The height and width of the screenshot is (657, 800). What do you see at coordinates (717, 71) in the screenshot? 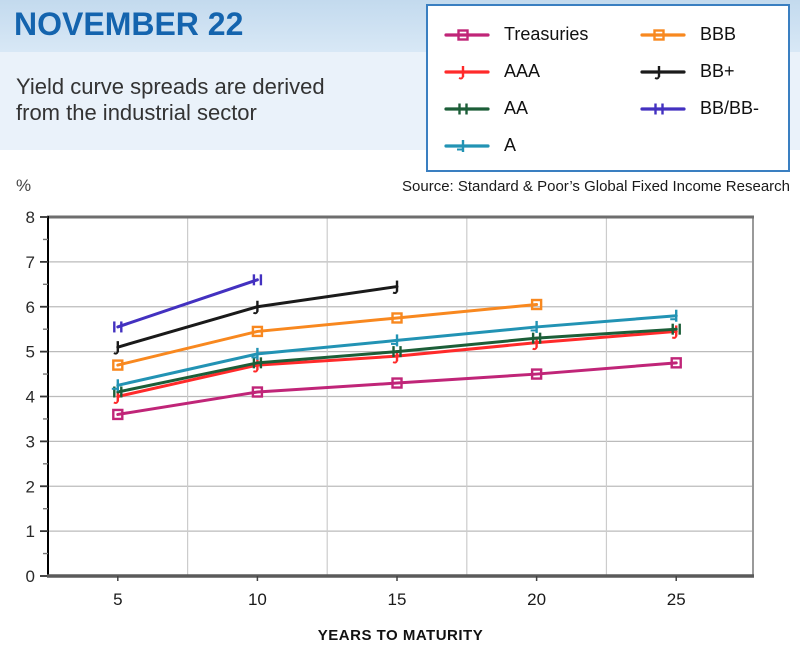
I see `legend-label: BB+` at bounding box center [717, 71].